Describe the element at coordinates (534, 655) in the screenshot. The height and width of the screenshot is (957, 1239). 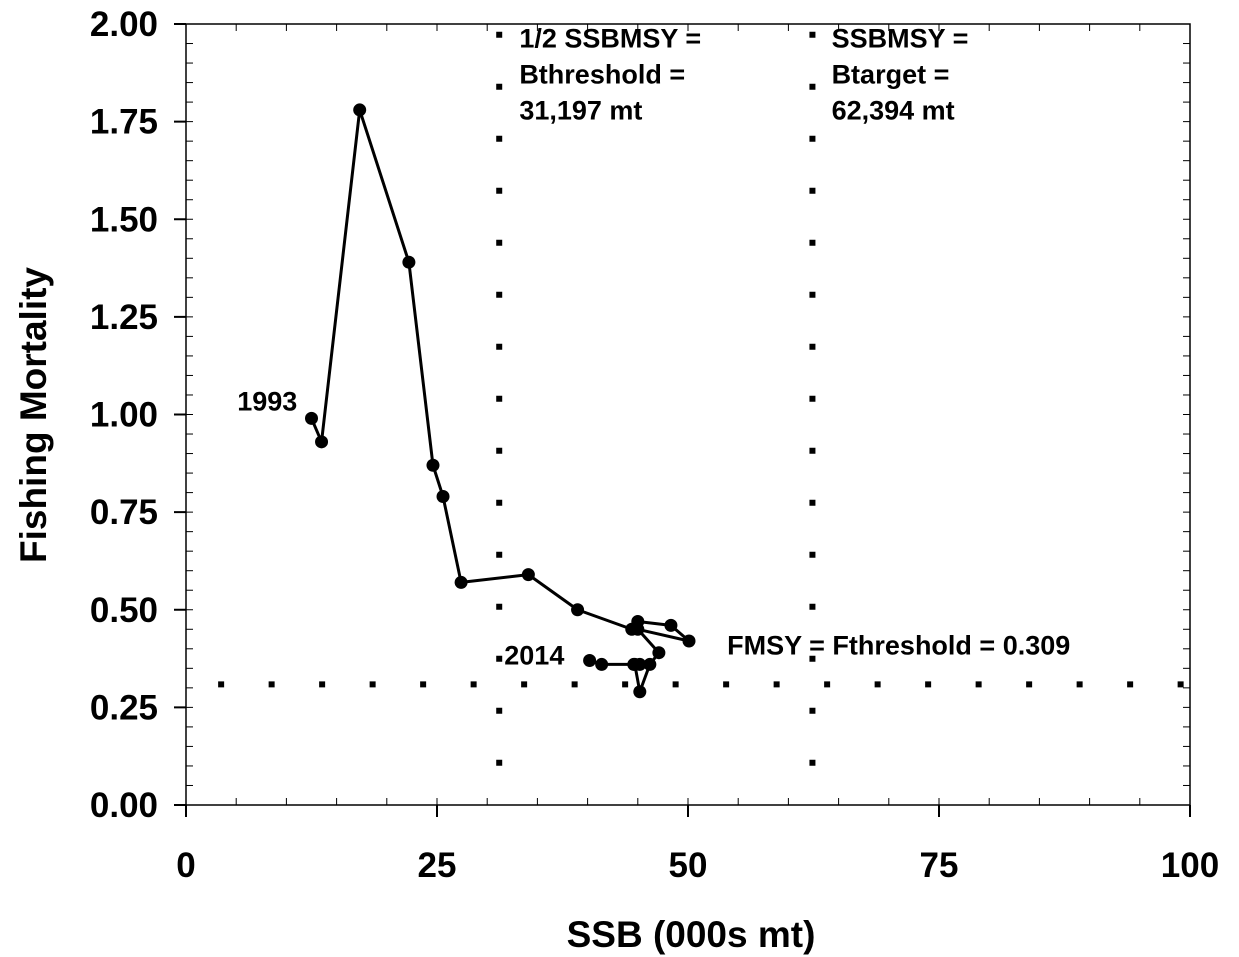
I see `year-end-label: 2014` at that location.